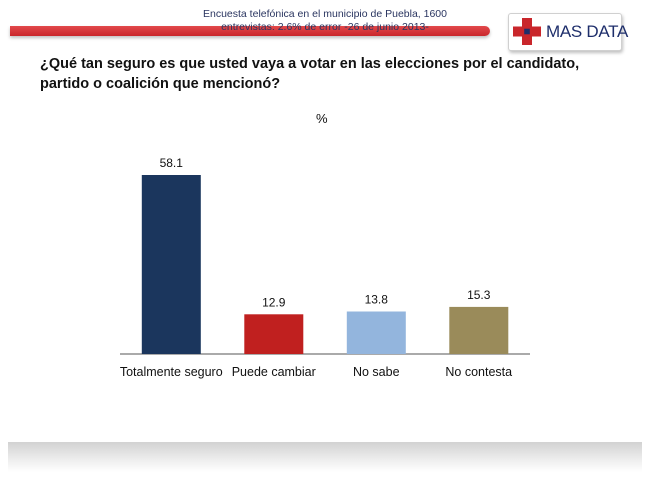 Image resolution: width=650 pixels, height=484 pixels. I want to click on medical-cross-icon, so click(527, 31).